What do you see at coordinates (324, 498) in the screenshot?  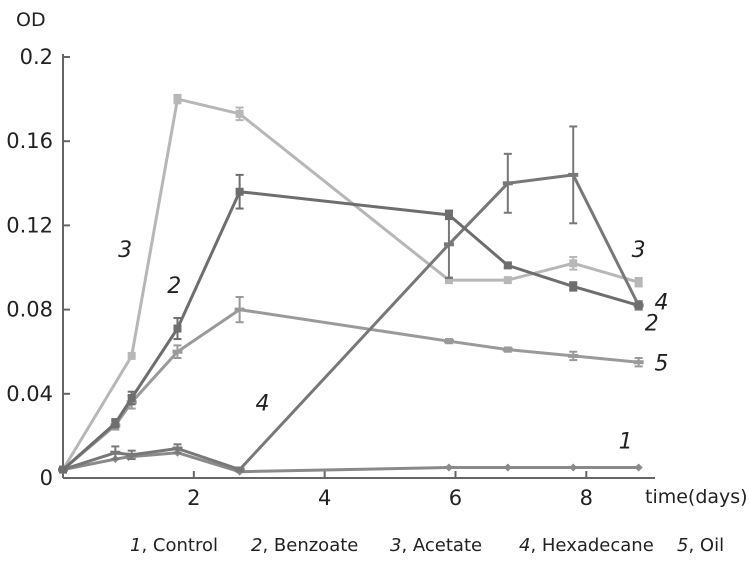 I see `x-tick-label-1: 4` at bounding box center [324, 498].